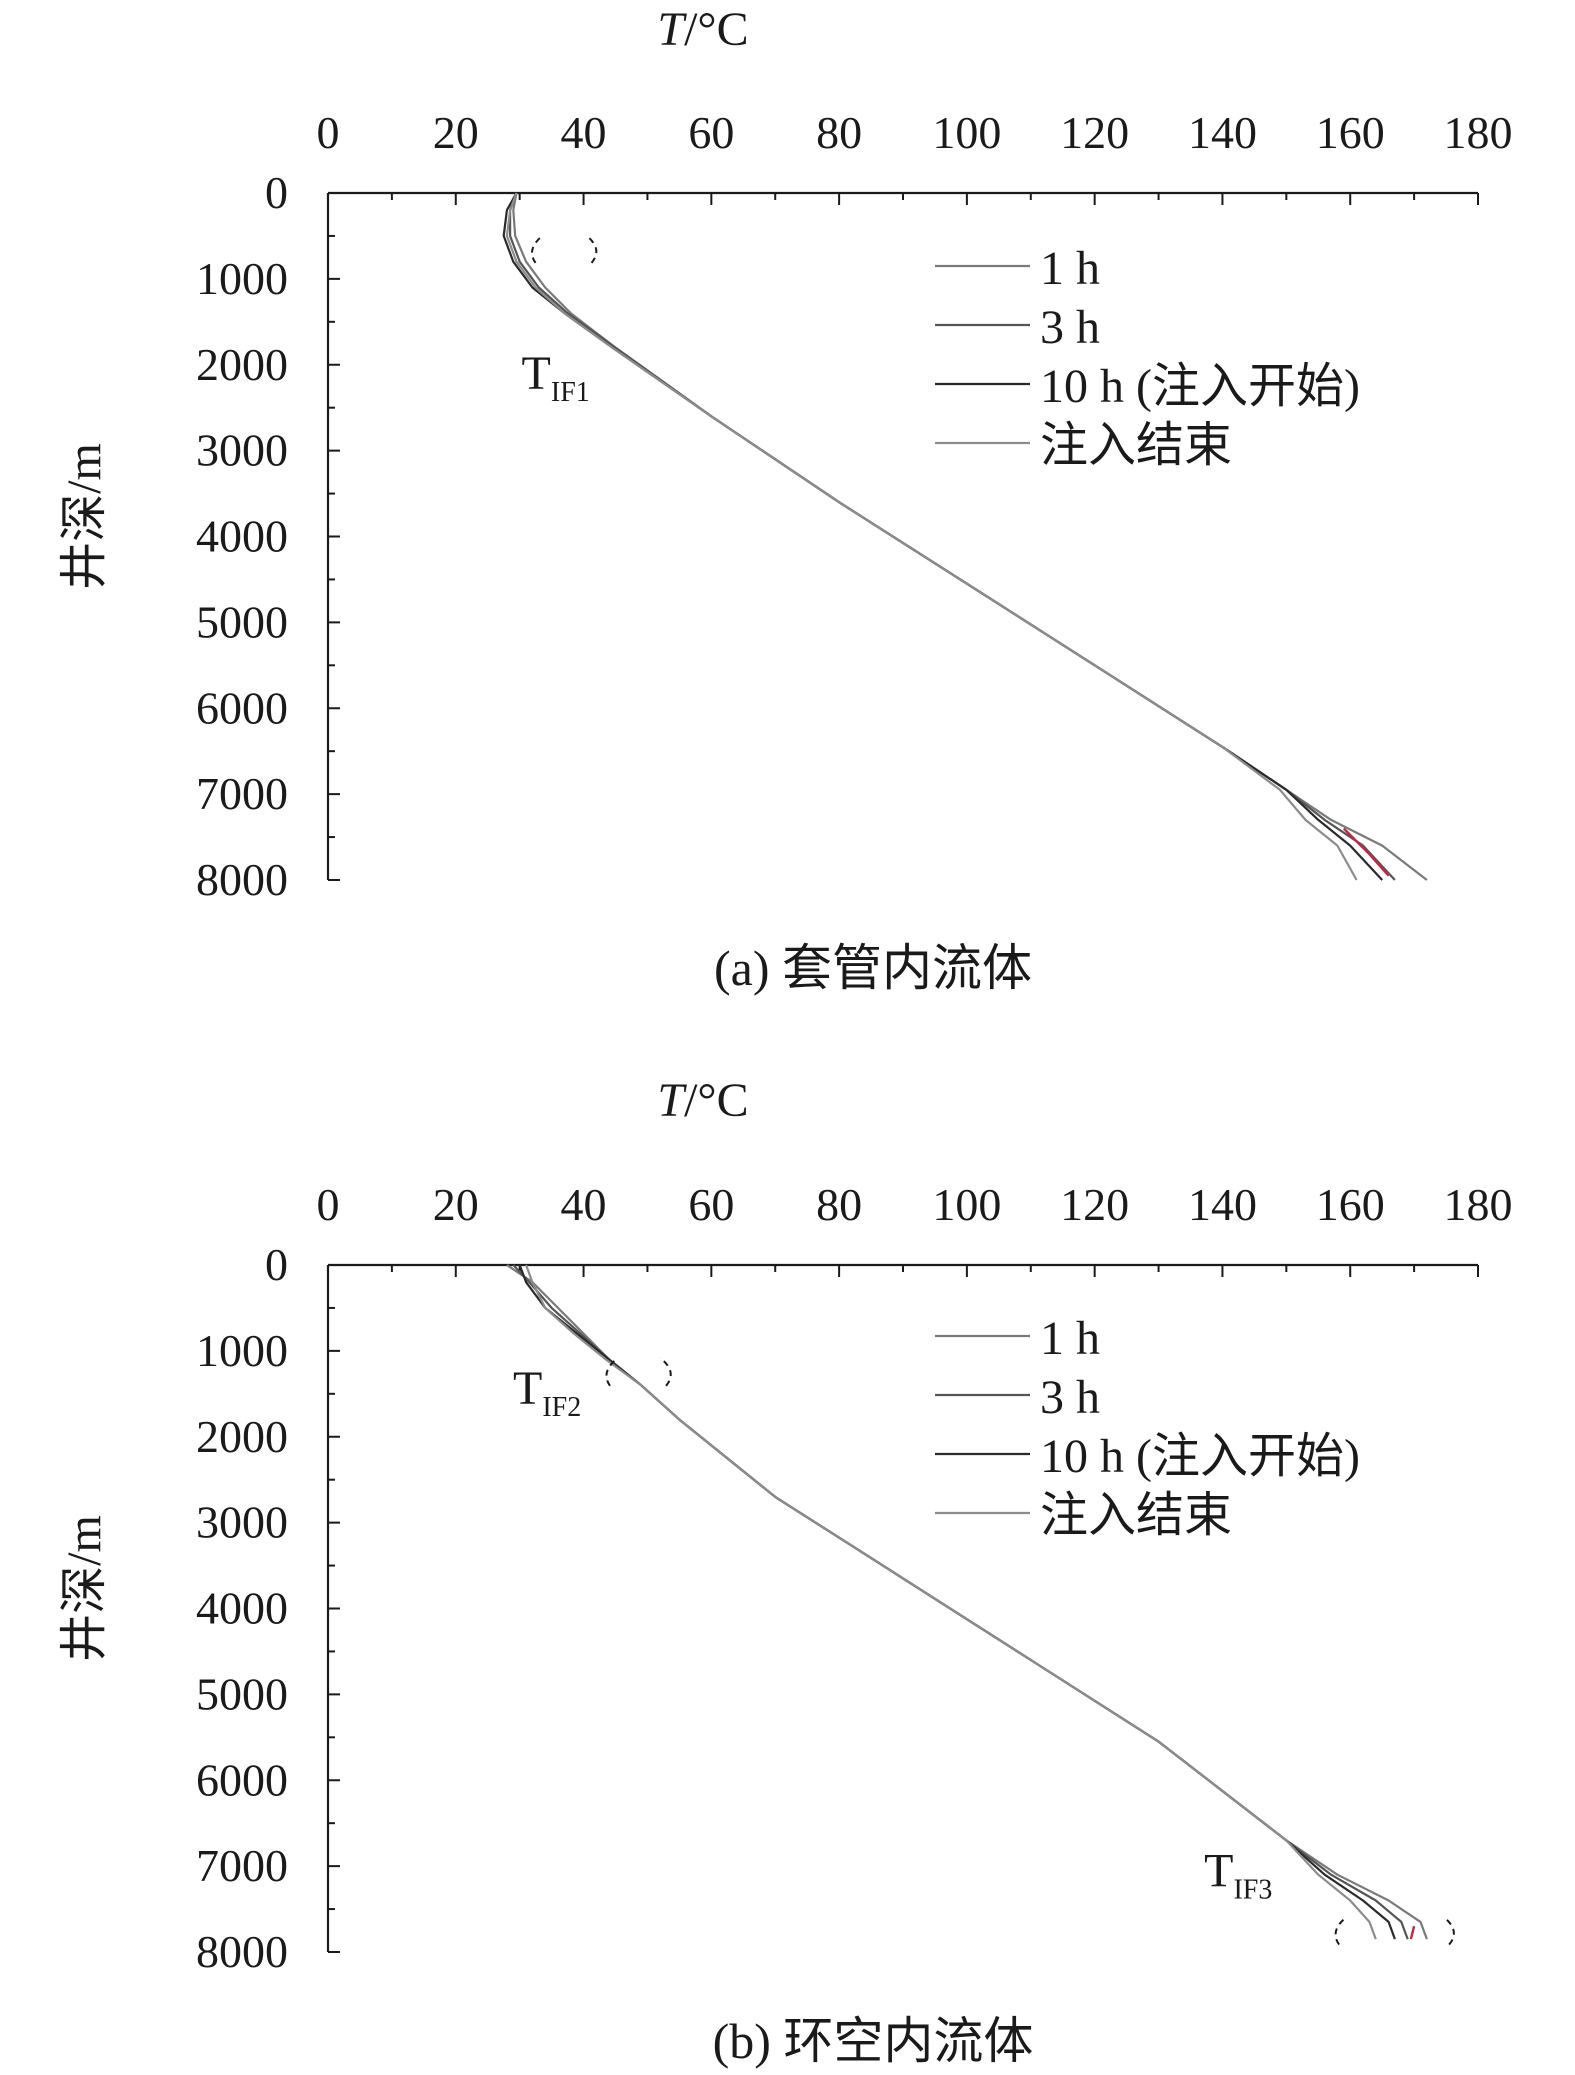 The width and height of the screenshot is (1575, 2075). Describe the element at coordinates (873, 2041) in the screenshot. I see `panel-caption: (b) 环空内流体` at that location.